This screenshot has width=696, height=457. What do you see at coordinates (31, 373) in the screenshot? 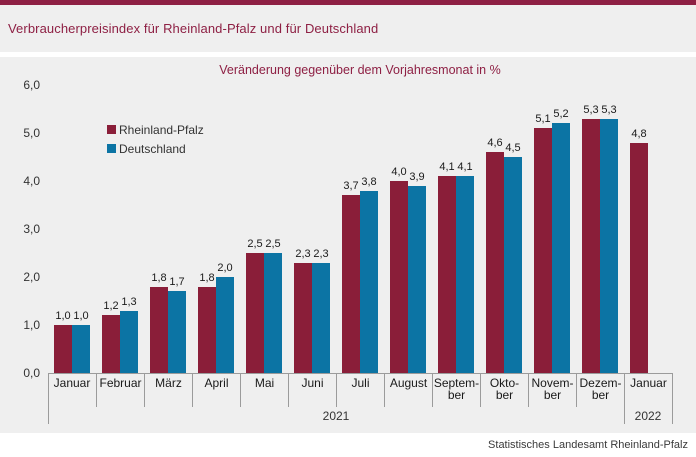
I see `y-axis-tick-label: 0,0` at bounding box center [31, 373].